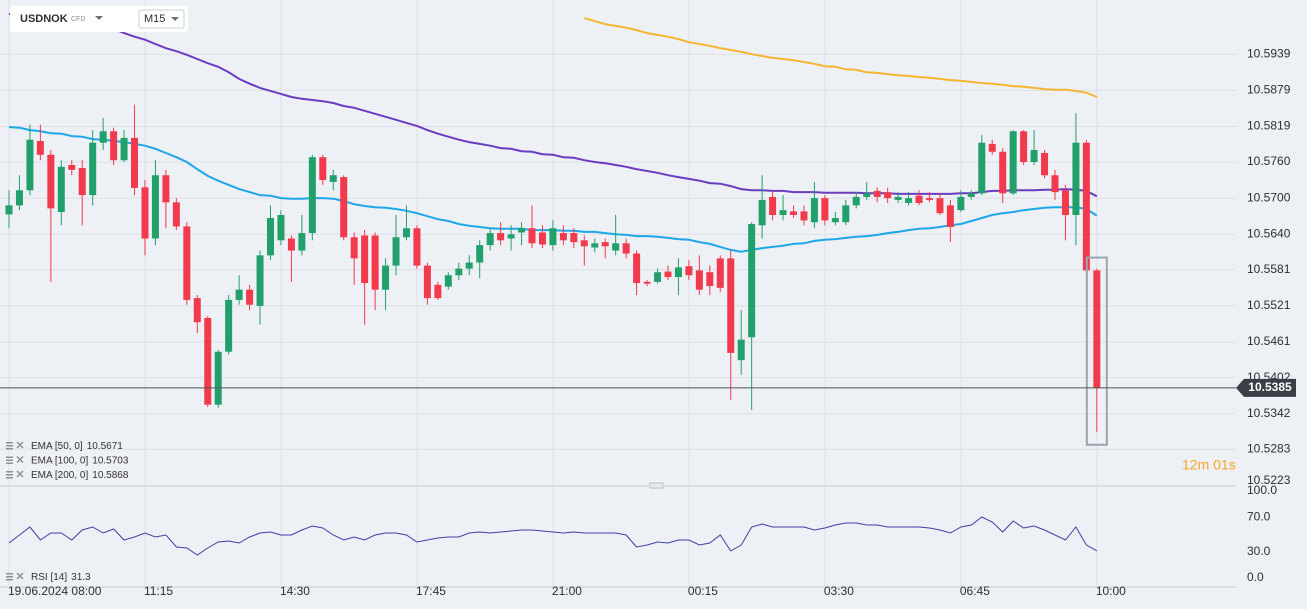 The image size is (1307, 609). Describe the element at coordinates (57, 446) in the screenshot. I see `legend-name: EMA [50, 0]` at that location.